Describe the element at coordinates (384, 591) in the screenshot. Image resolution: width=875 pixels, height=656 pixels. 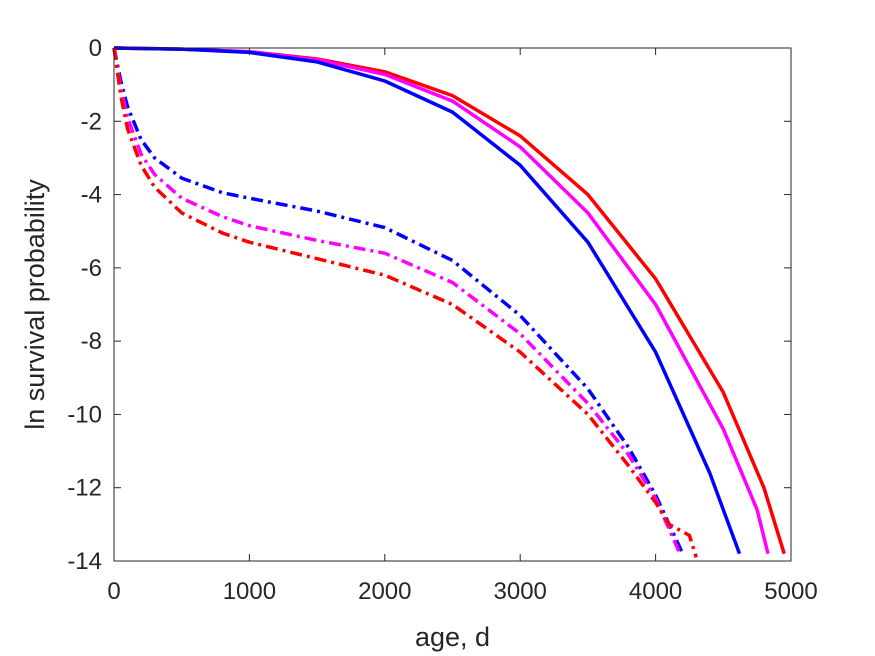
I see `x-tick-label: 2000` at that location.